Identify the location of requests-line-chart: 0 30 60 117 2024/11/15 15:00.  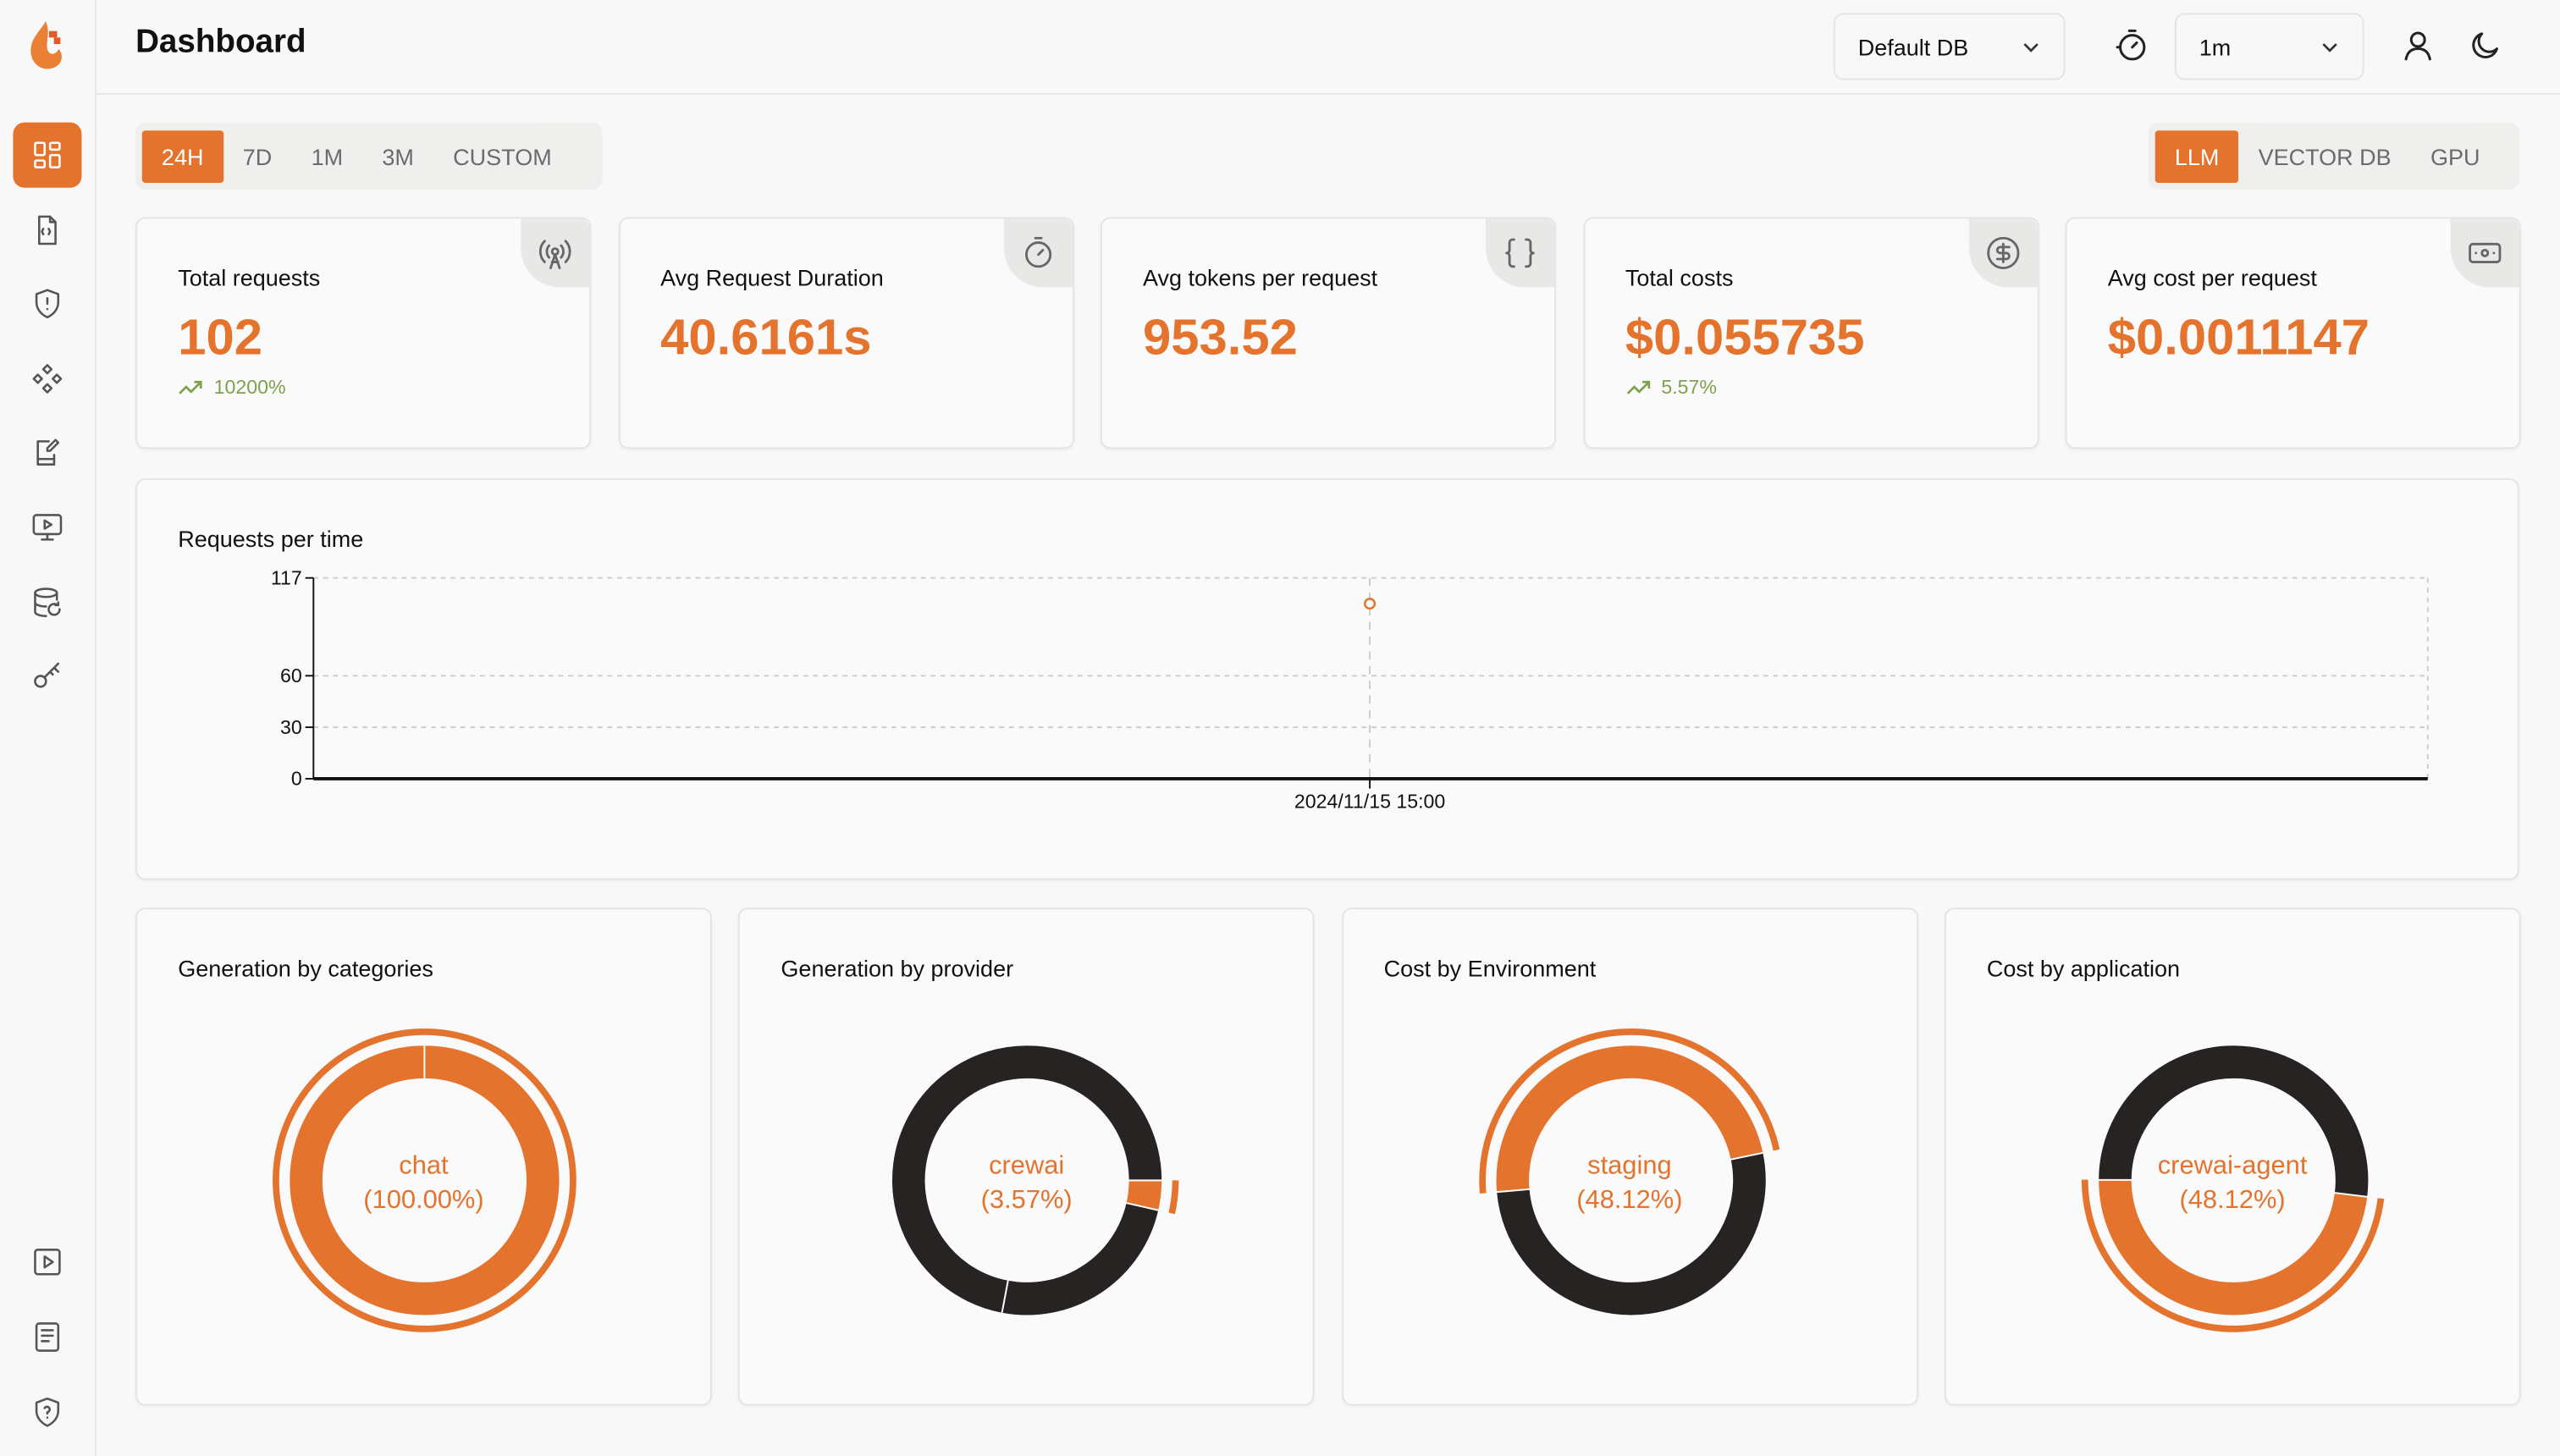
(1350, 690).